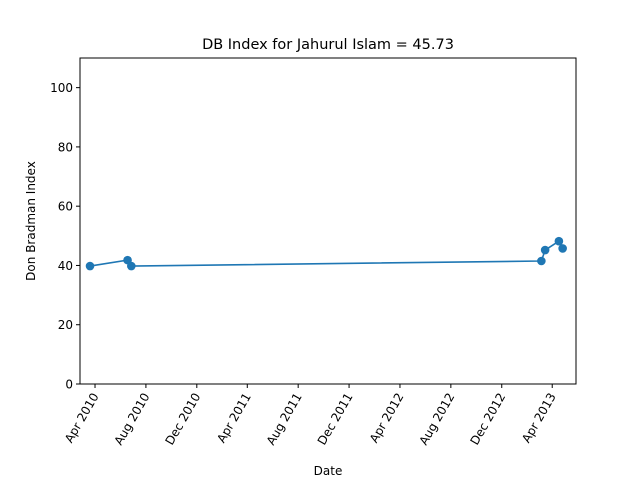 The image size is (640, 480). I want to click on y-tick-label: 60, so click(65, 207).